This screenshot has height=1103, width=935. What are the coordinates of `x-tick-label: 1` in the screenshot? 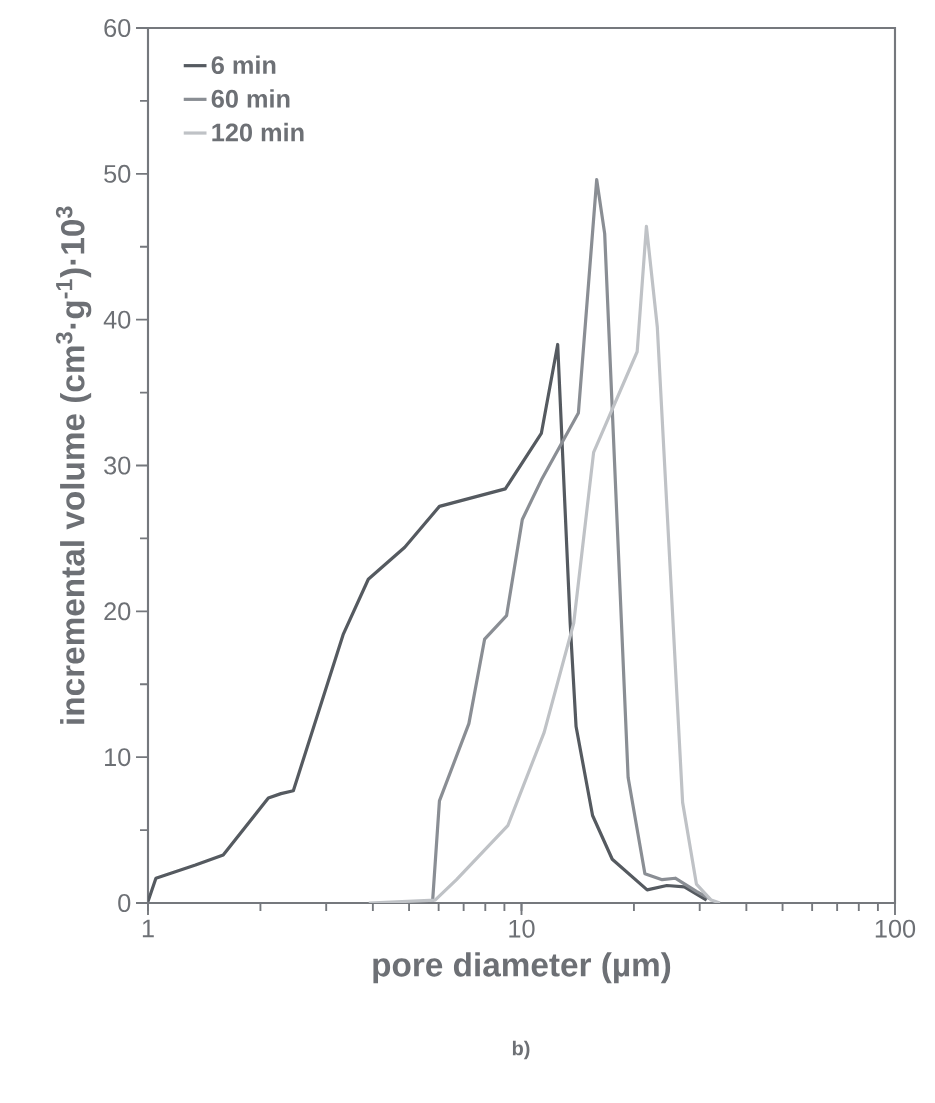 It's located at (148, 928).